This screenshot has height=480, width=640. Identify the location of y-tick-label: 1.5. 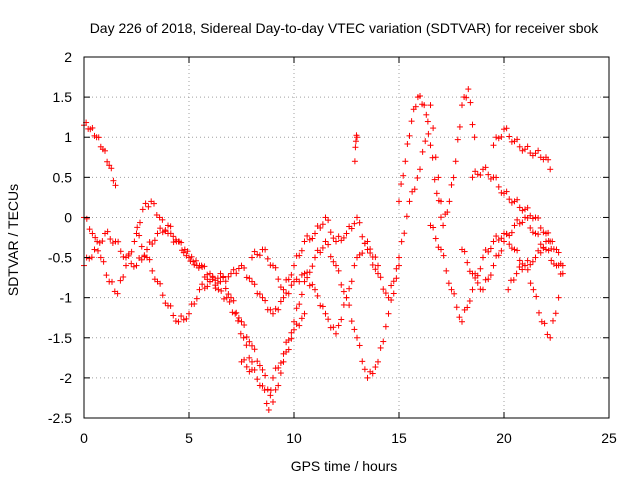
(63, 97).